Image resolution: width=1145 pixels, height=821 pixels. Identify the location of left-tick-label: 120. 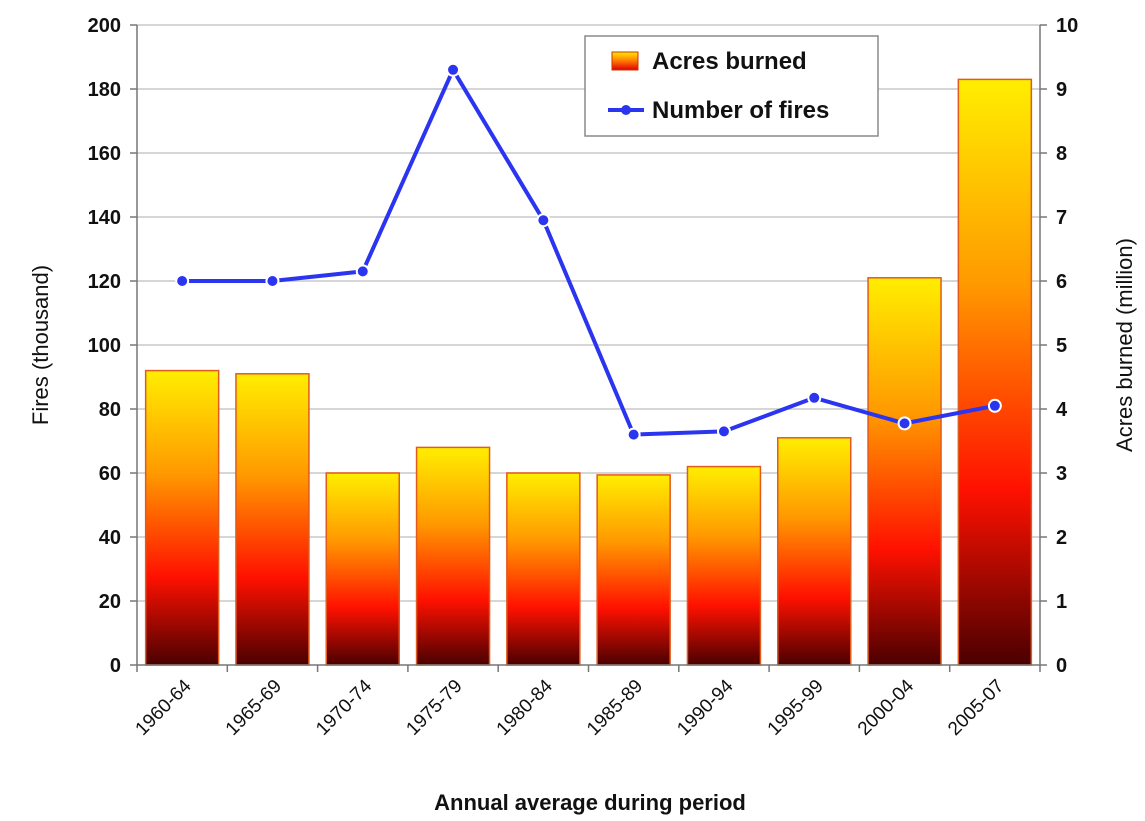
(104, 282).